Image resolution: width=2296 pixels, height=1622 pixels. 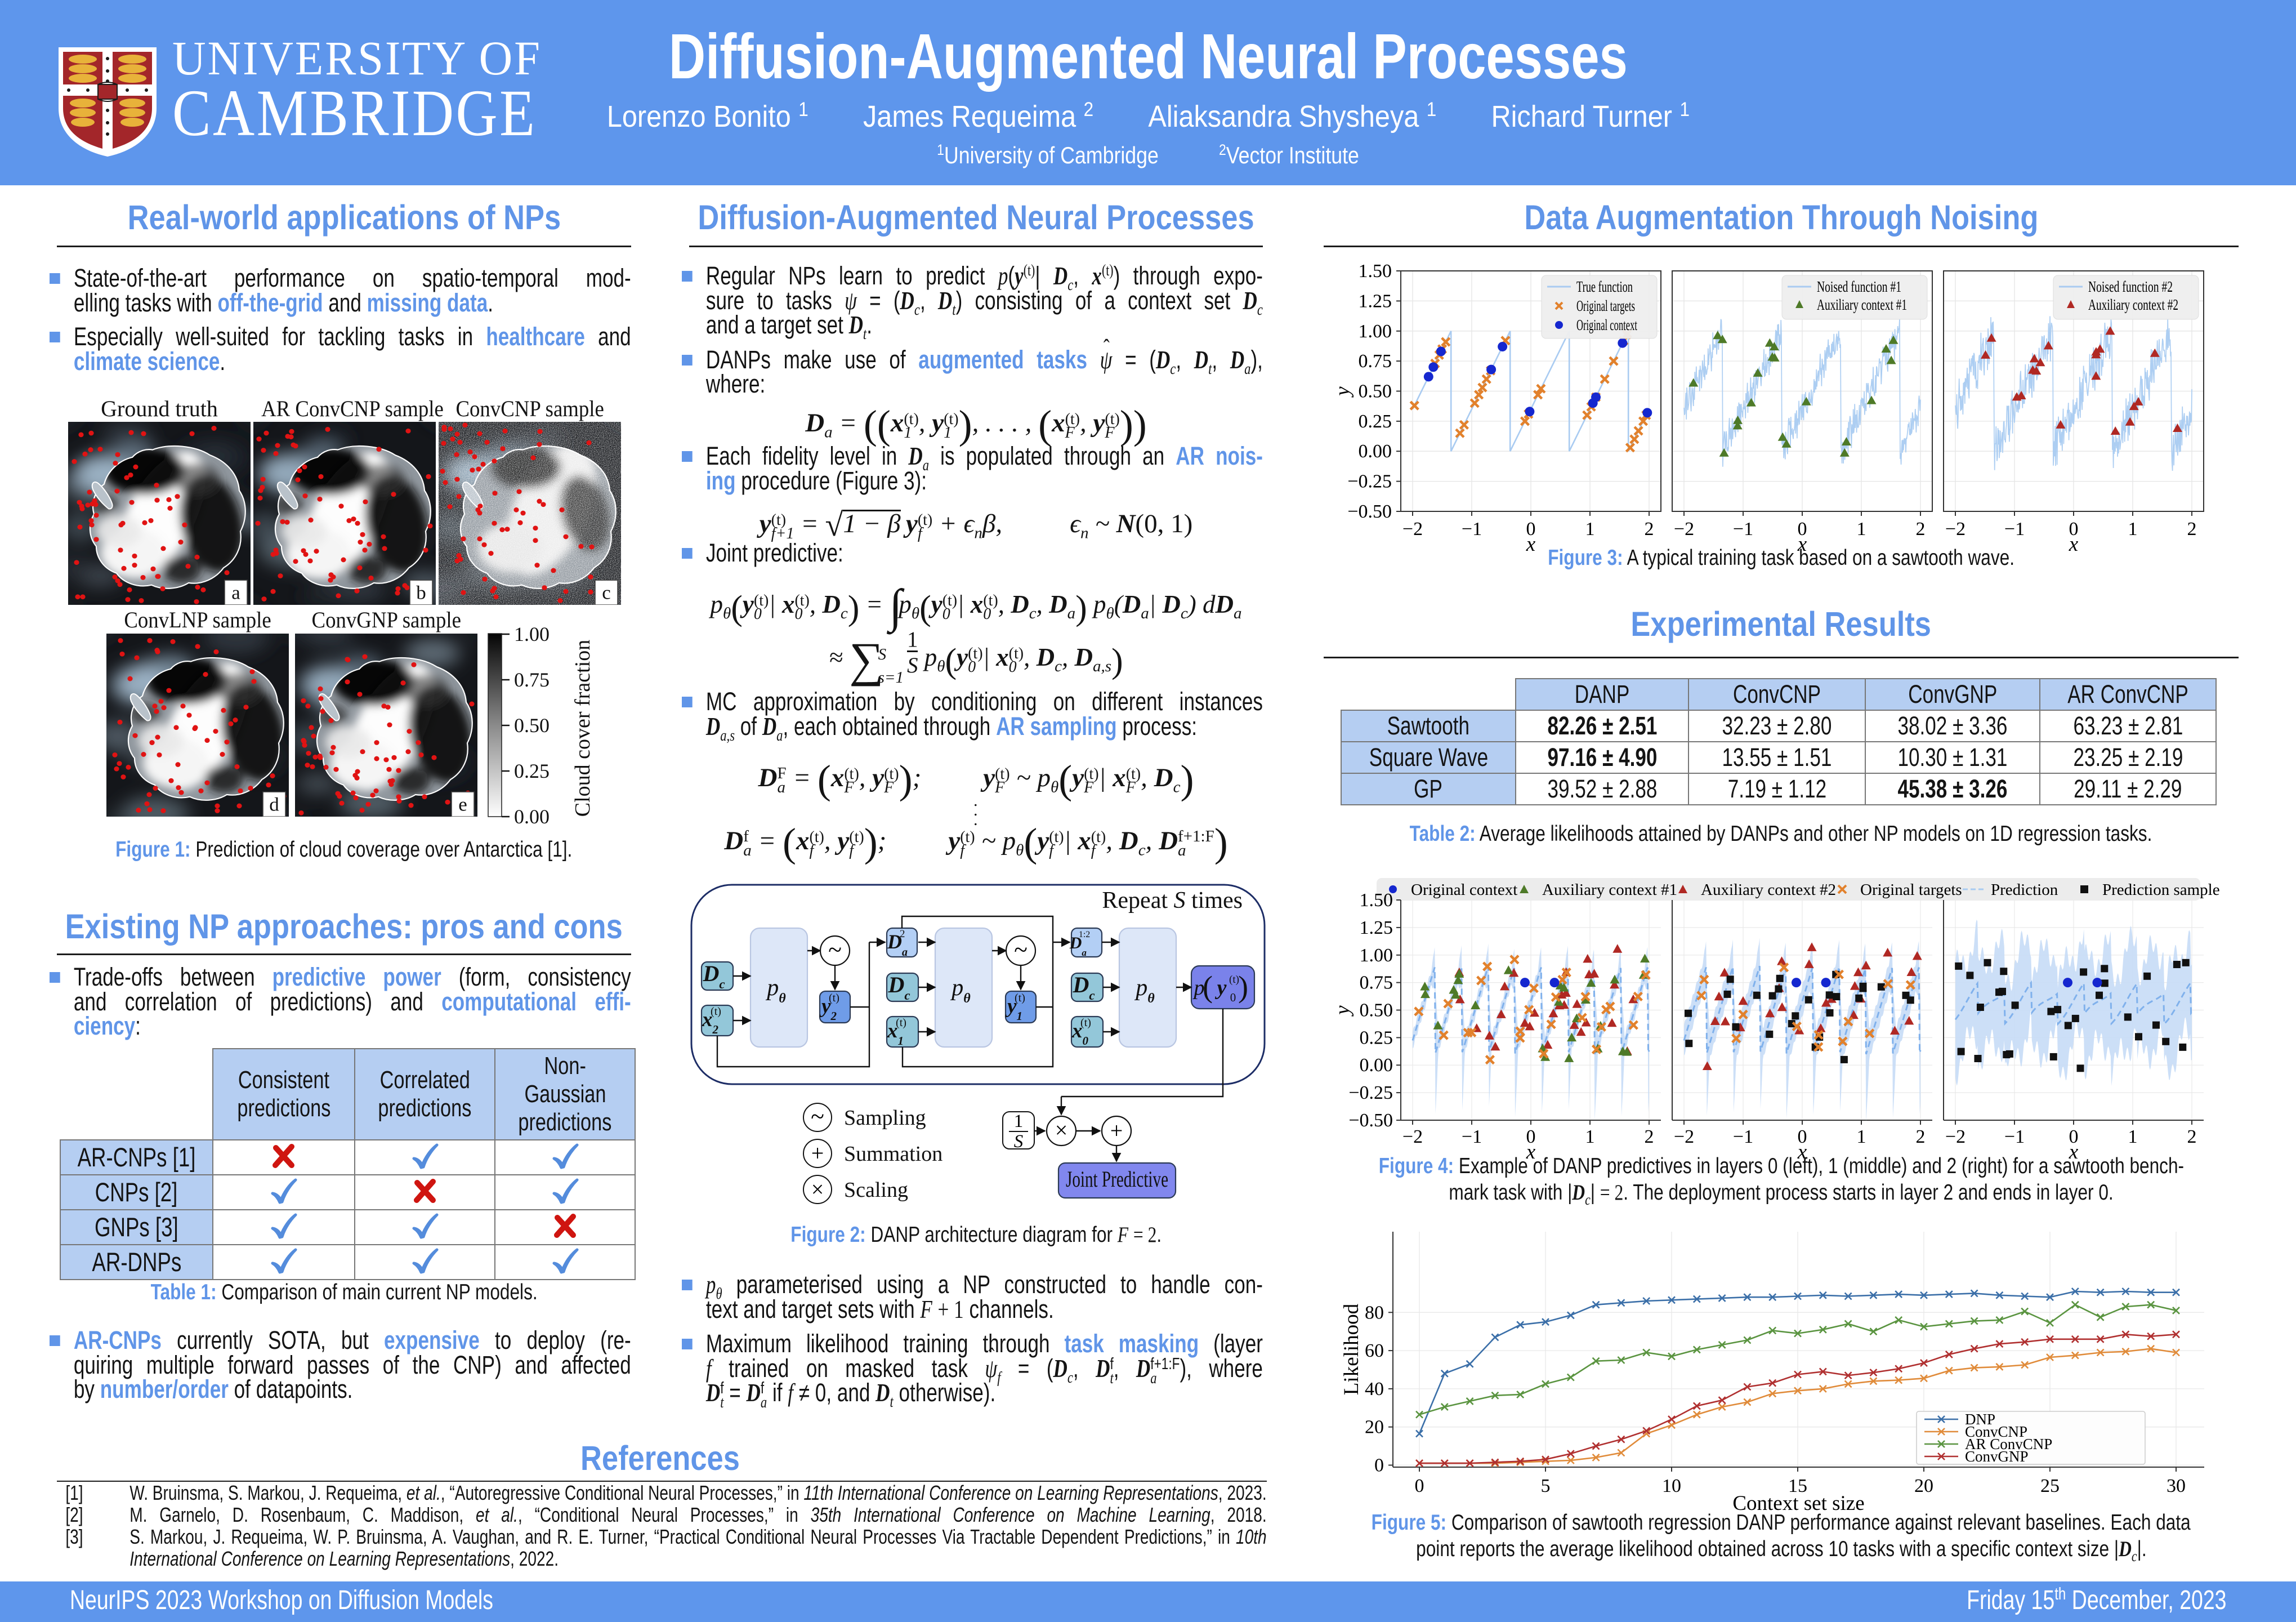 What do you see at coordinates (829, 1007) in the screenshot?
I see `svg-text: y2(t)` at bounding box center [829, 1007].